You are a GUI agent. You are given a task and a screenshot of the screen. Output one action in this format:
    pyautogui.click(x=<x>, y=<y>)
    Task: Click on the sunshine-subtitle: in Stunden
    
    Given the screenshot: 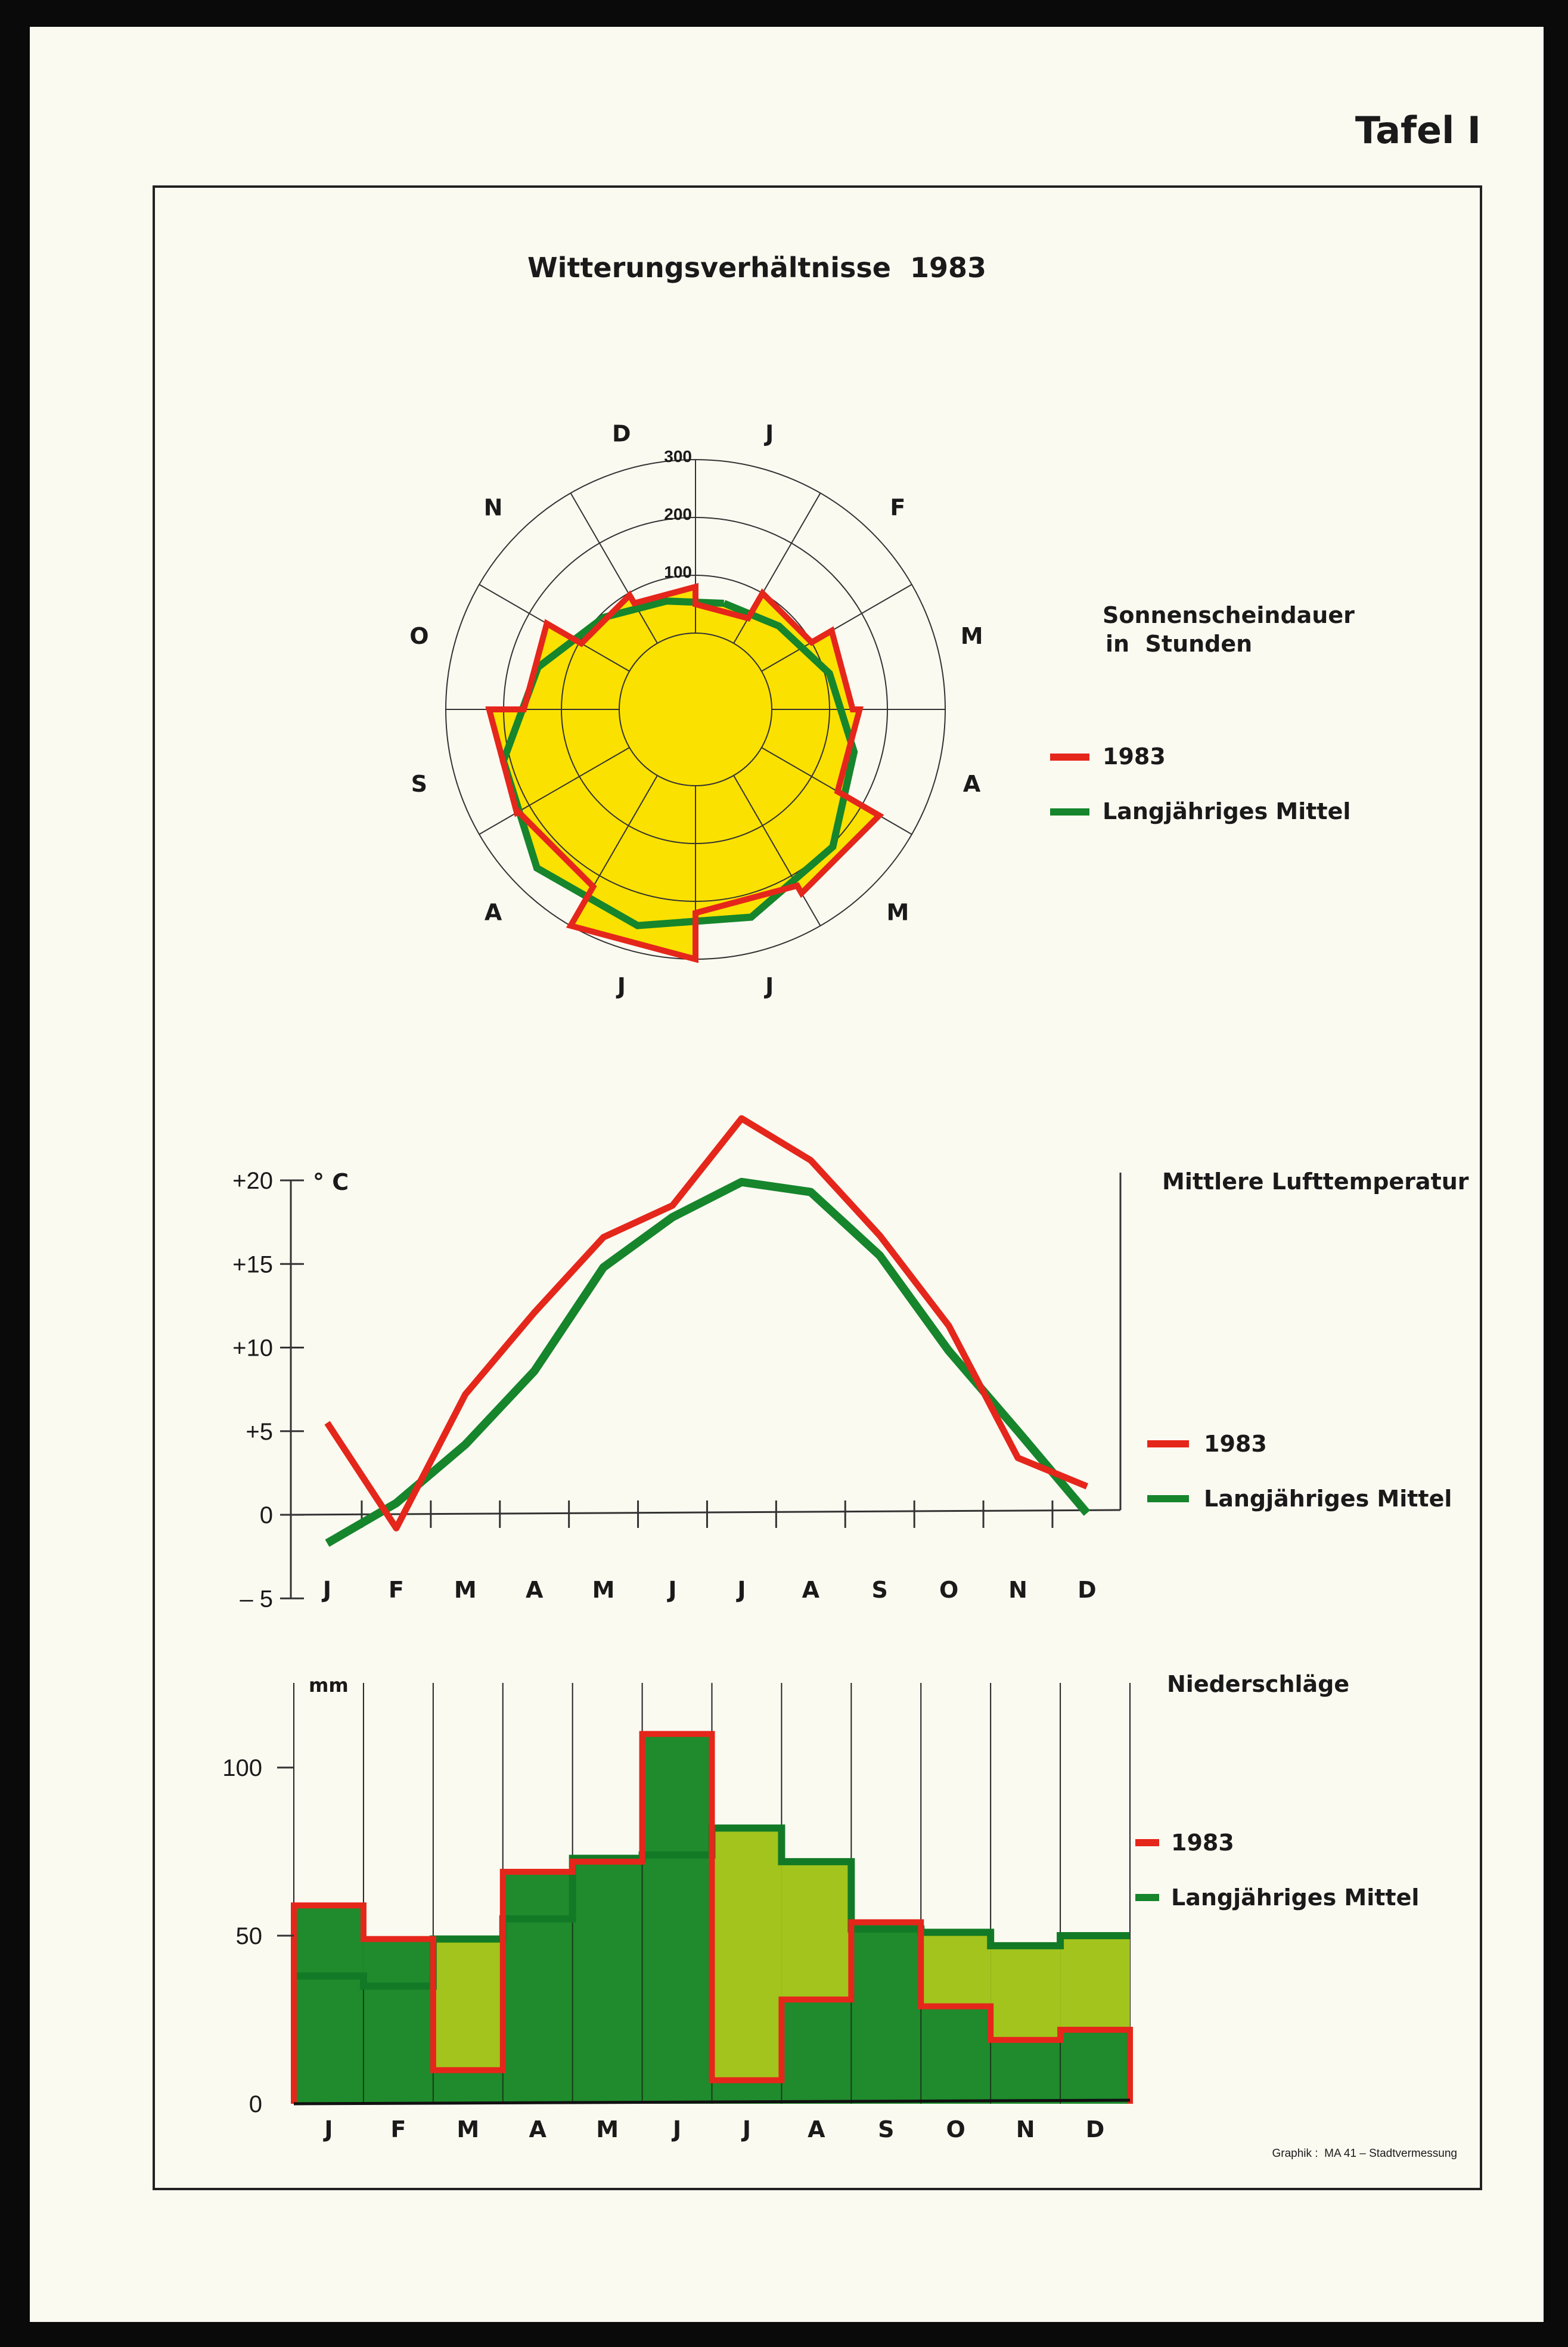 What is the action you would take?
    pyautogui.click(x=1179, y=644)
    